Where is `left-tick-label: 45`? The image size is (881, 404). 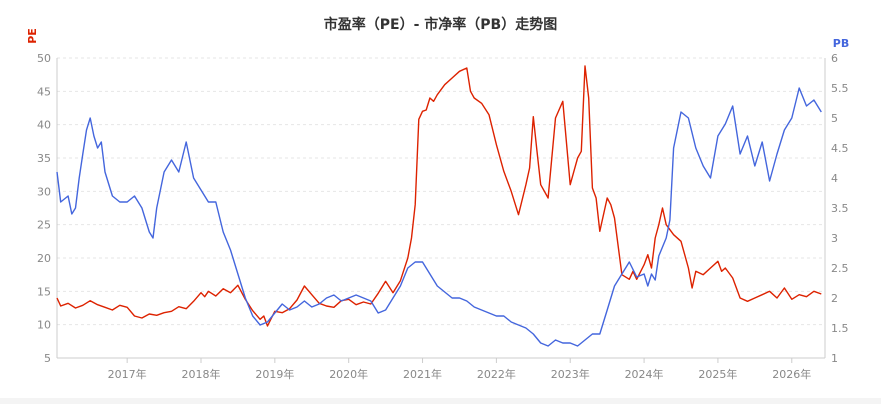 left-tick-label: 45 is located at coordinates (44, 91).